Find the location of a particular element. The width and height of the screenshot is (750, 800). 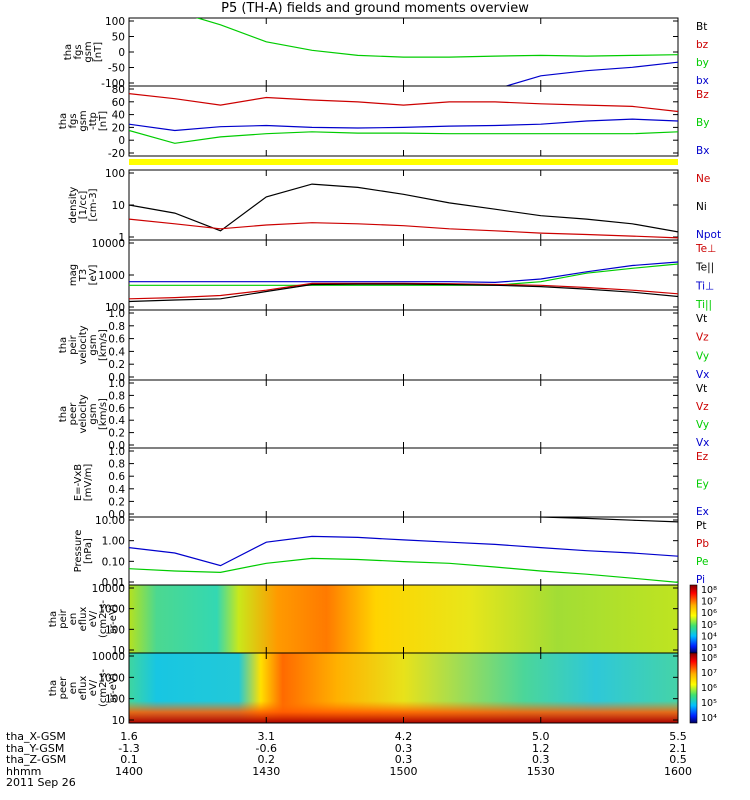

colorbar-label: 10⁴ is located at coordinates (709, 718).